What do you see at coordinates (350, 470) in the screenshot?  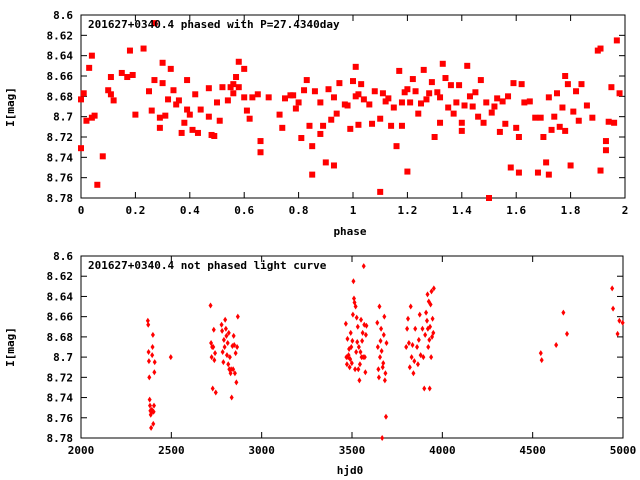 I see `unphased-x-axis-label: hjd0` at bounding box center [350, 470].